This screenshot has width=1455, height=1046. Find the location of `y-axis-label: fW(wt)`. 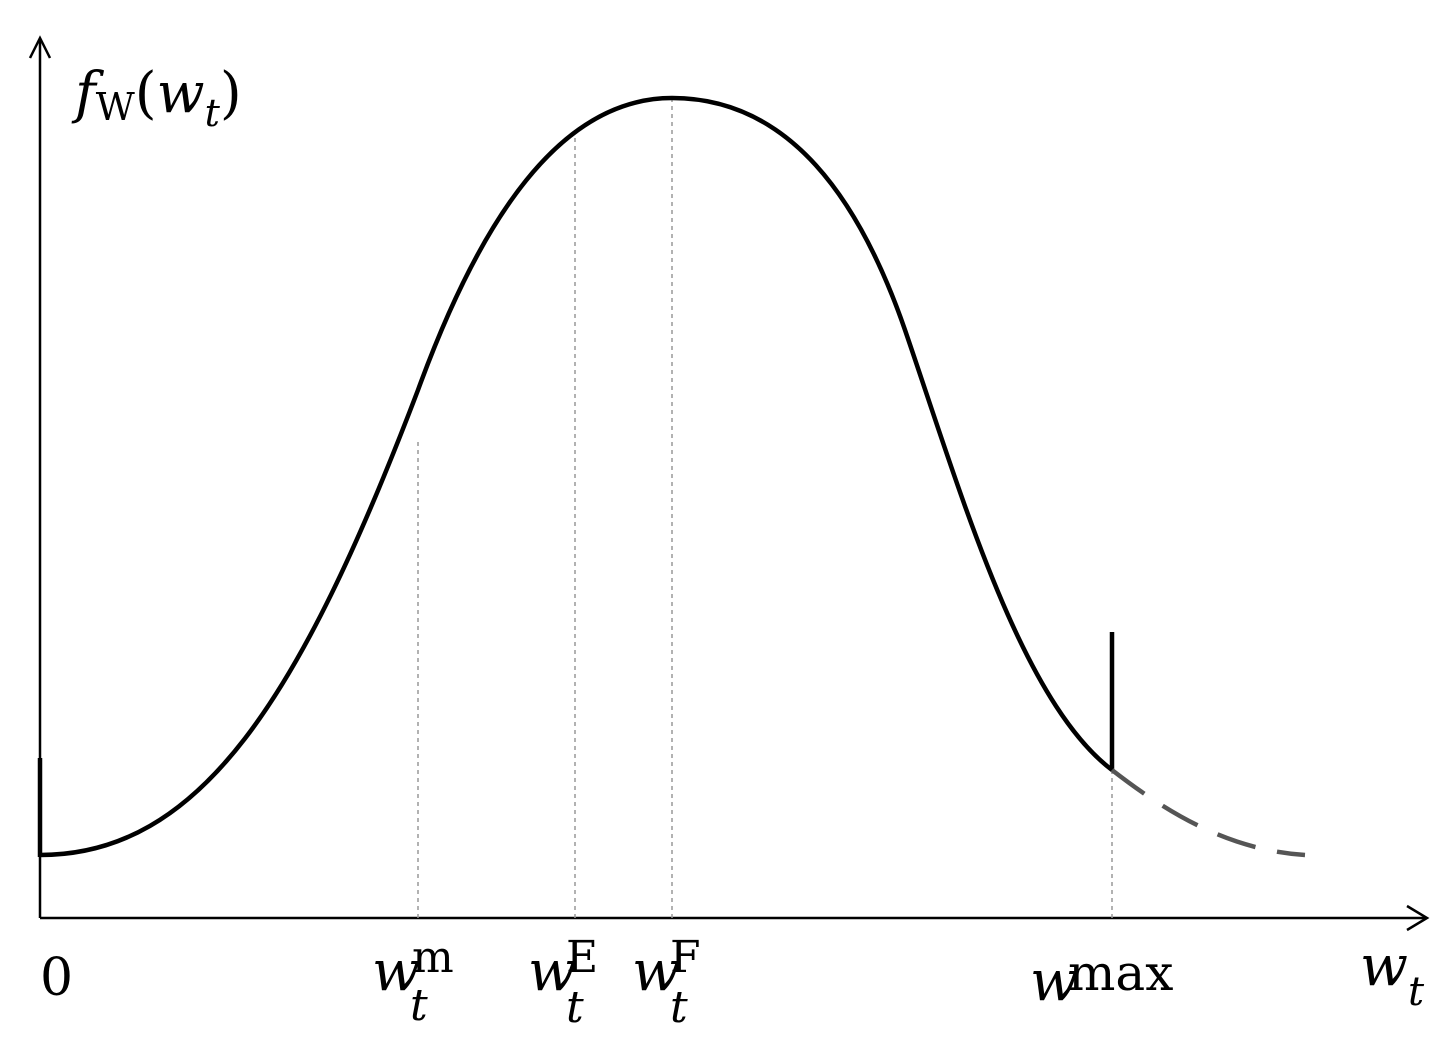

y-axis-label: fW(wt) is located at coordinates (156, 98).